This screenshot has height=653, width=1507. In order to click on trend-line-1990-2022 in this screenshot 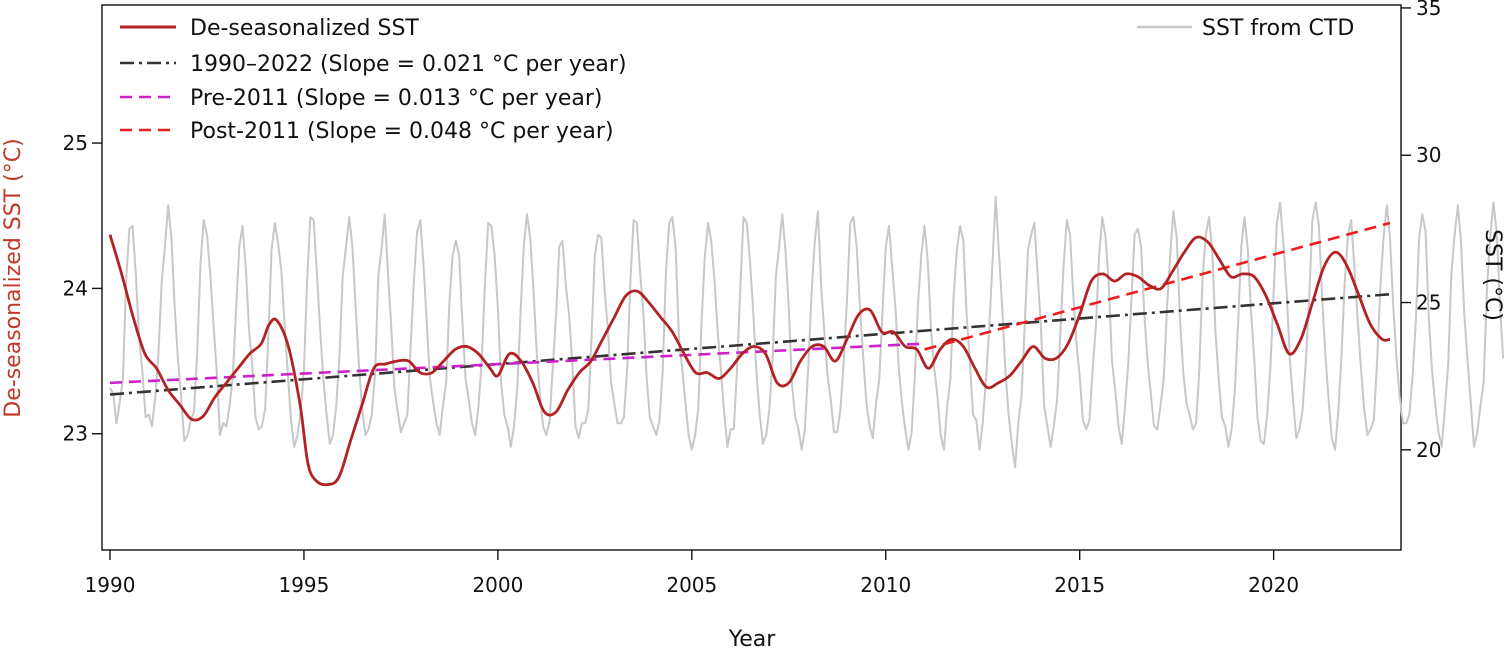, I will do `click(750, 344)`.